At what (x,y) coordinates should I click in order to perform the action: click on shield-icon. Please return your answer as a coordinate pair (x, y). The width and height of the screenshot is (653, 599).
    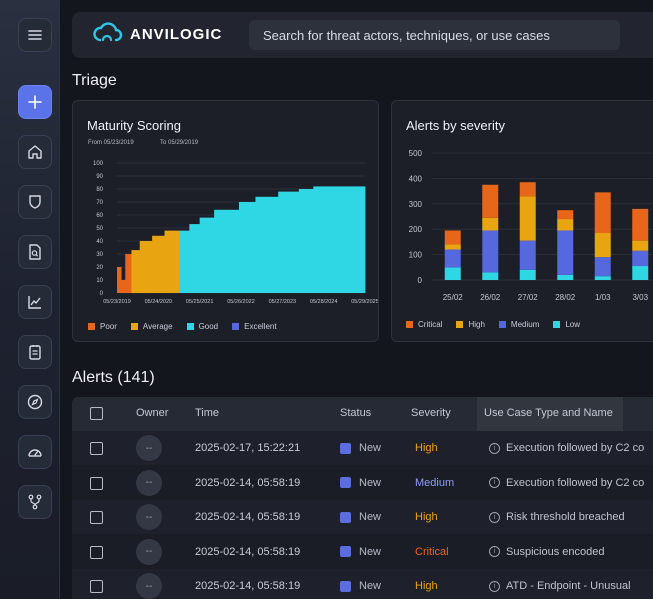
    Looking at the image, I should click on (35, 202).